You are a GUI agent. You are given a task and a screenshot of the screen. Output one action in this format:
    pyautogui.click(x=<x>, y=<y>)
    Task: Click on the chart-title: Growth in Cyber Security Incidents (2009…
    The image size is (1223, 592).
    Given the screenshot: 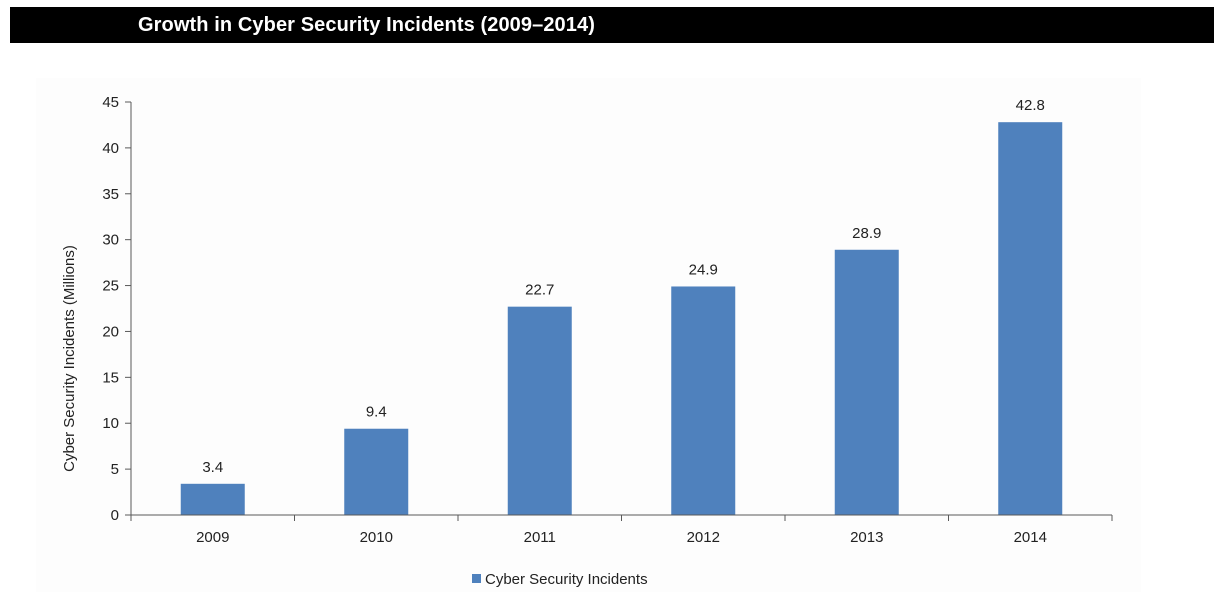 What is the action you would take?
    pyautogui.click(x=366, y=24)
    